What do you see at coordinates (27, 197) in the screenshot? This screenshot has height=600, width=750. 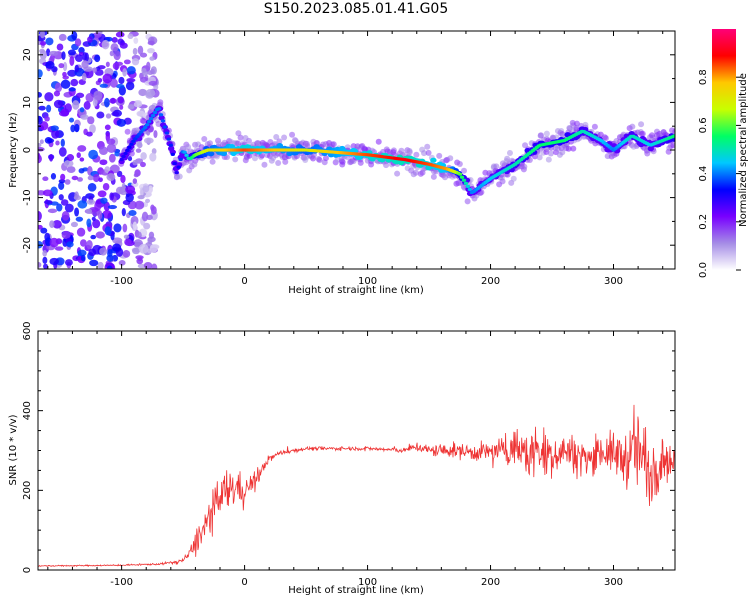 I see `y-tick-label: -10` at bounding box center [27, 197].